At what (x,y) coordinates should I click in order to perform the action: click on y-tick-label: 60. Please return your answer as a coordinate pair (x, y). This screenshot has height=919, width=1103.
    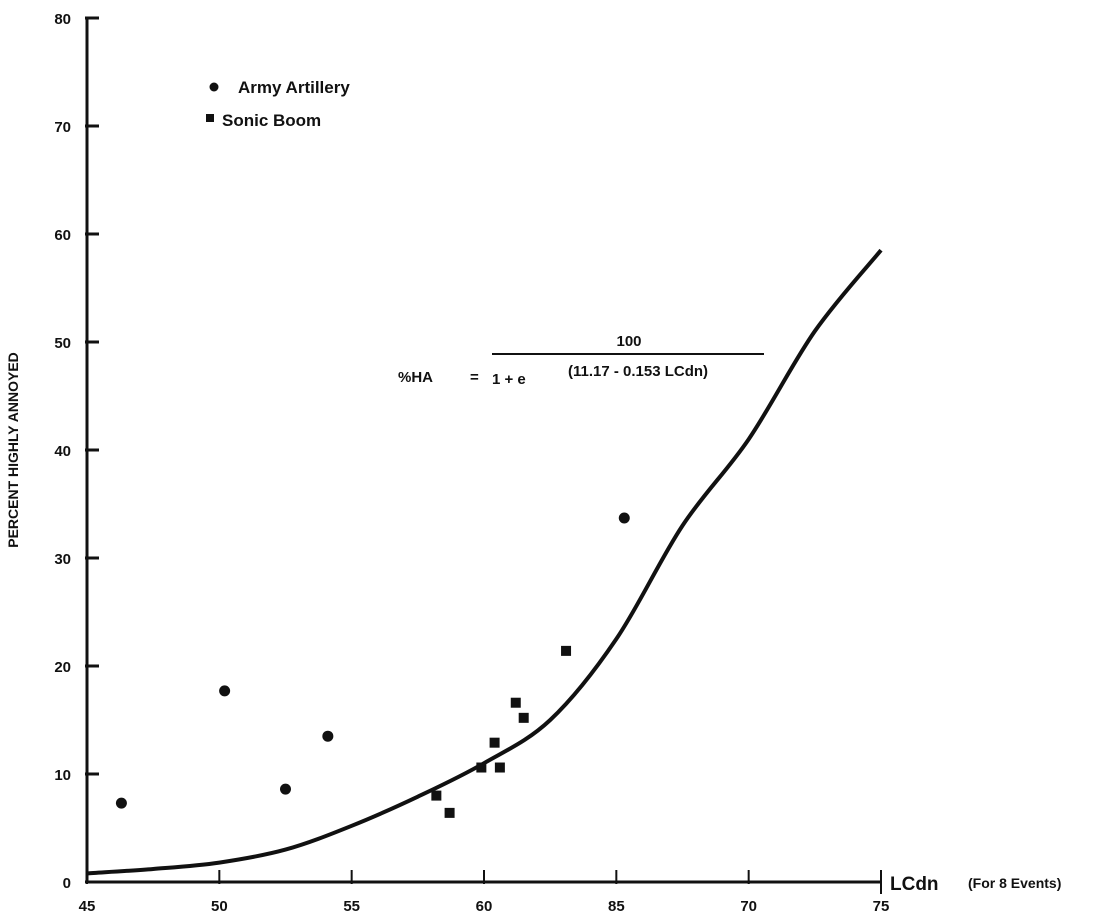
    Looking at the image, I should click on (62, 235).